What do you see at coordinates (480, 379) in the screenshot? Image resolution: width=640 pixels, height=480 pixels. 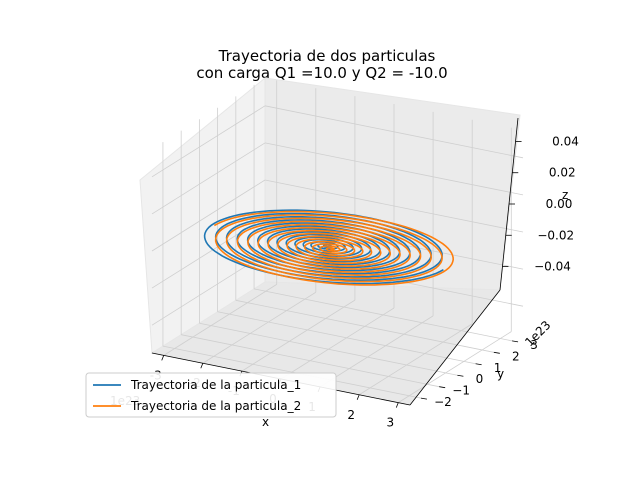 I see `y-tick-label: 0` at bounding box center [480, 379].